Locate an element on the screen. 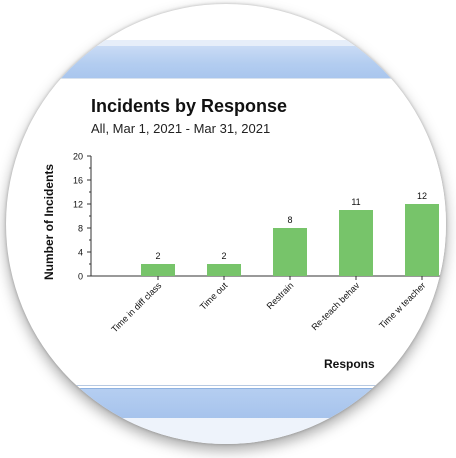 This screenshot has width=456, height=458. y-tick-label: 4 is located at coordinates (80, 253).